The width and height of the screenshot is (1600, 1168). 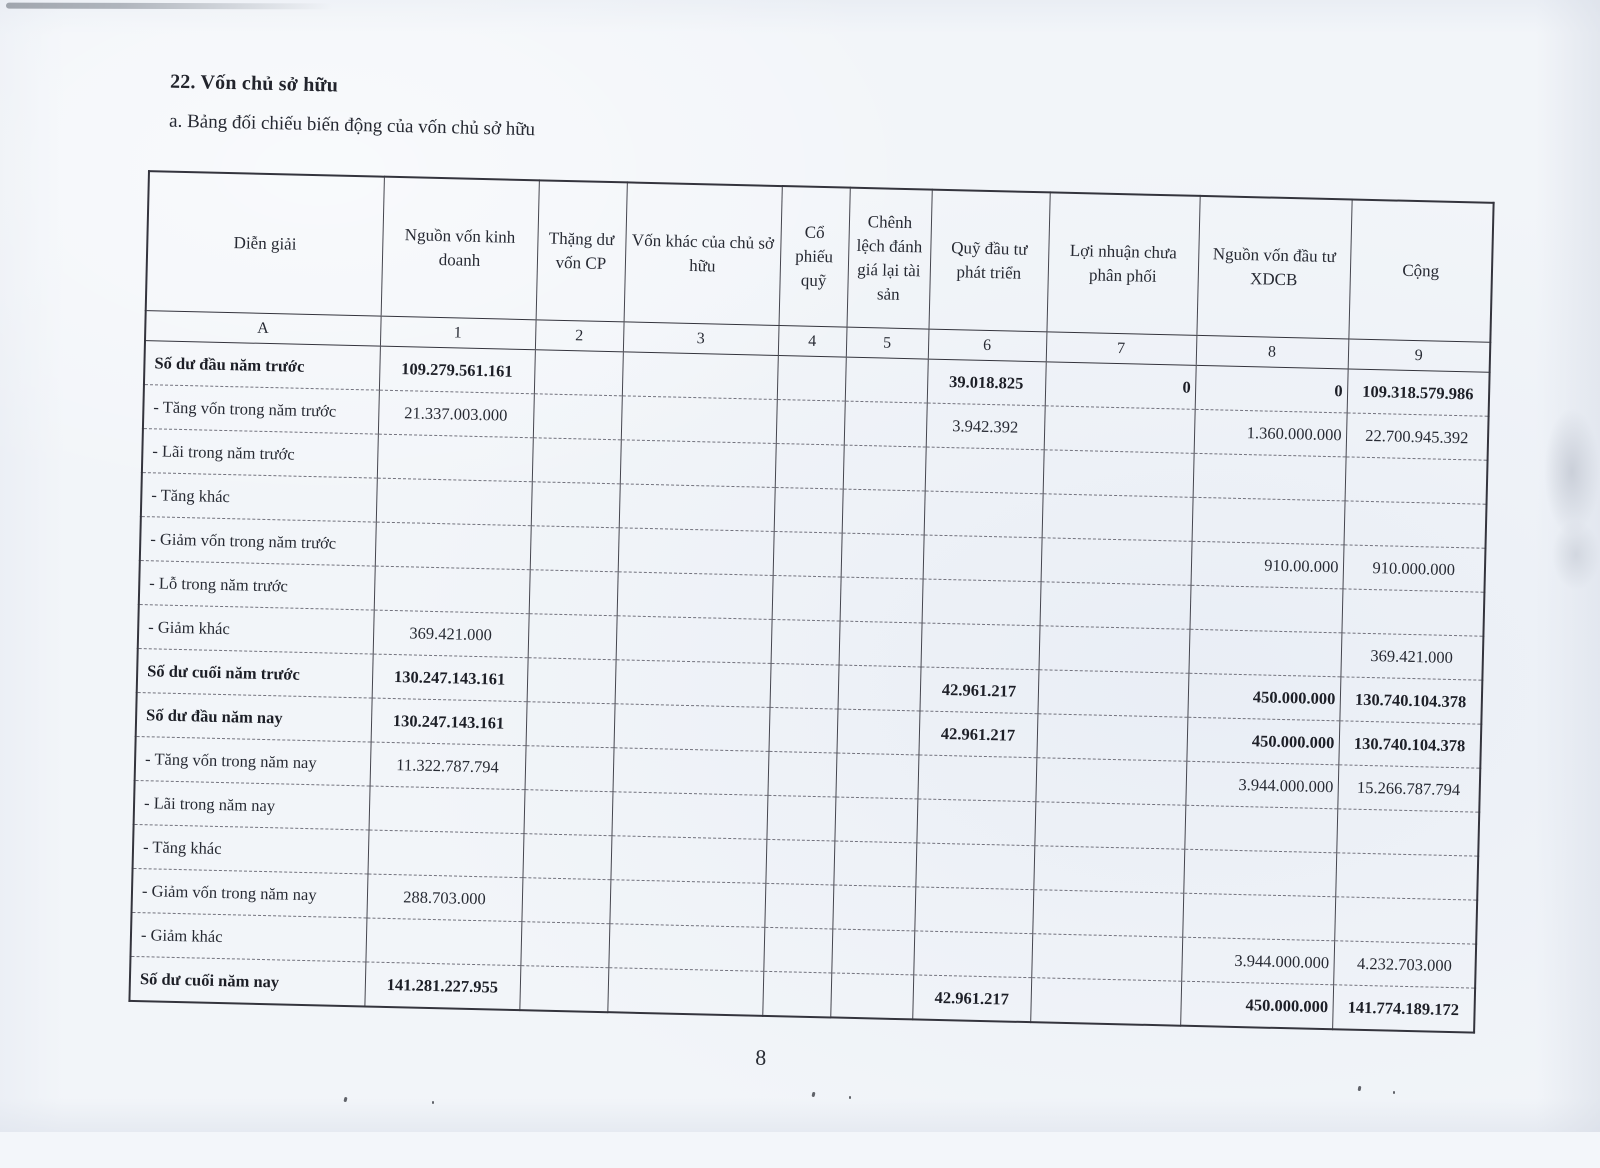 What do you see at coordinates (248, 937) in the screenshot?
I see `row-label: - Giảm khác` at bounding box center [248, 937].